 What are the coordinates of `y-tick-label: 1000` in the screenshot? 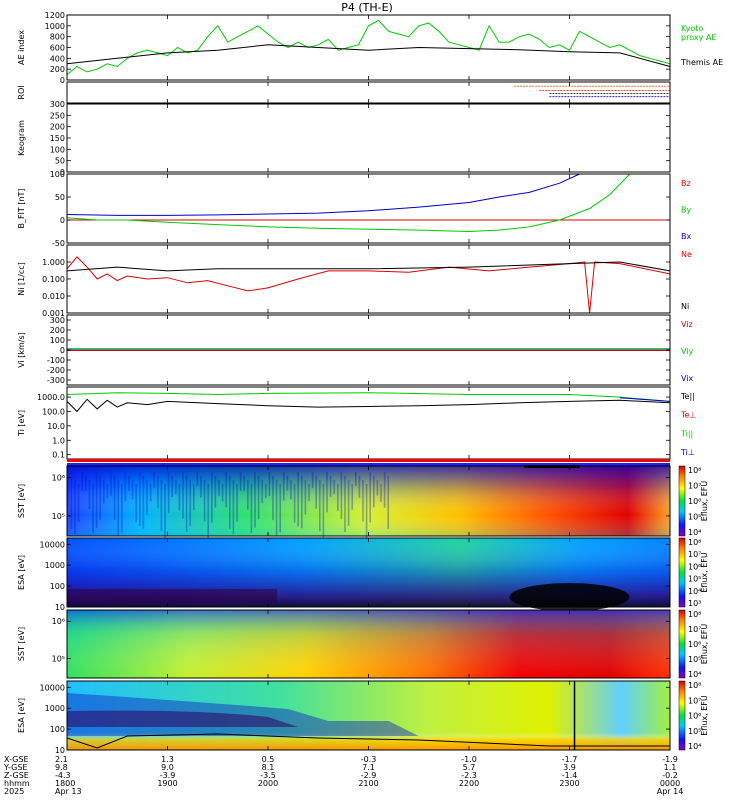 It's located at (55, 565).